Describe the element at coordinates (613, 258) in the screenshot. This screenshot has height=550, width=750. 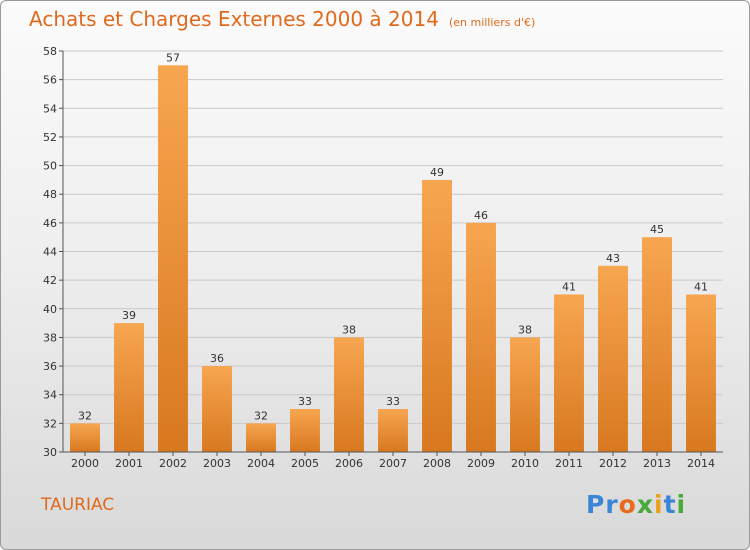
I see `bar-value-label: 43` at that location.